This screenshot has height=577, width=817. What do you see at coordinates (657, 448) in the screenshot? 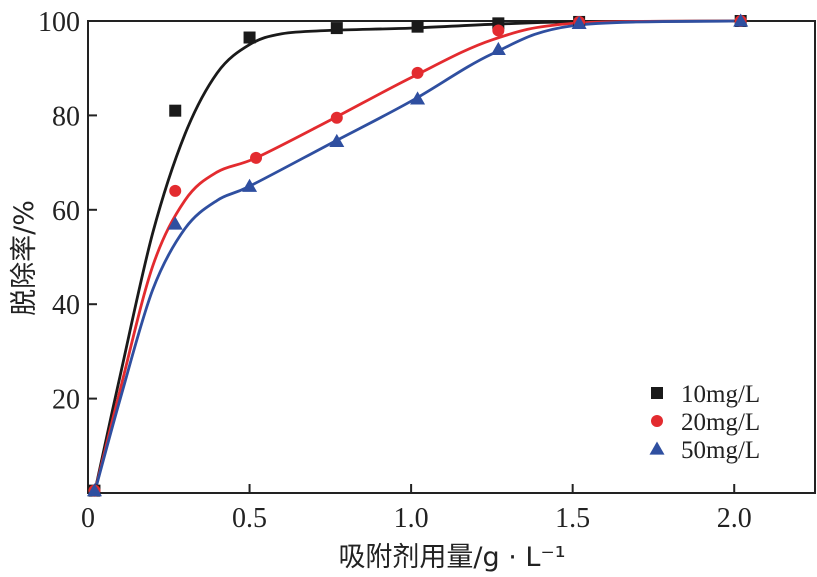
I see `legend-marker-50mg-l` at bounding box center [657, 448].